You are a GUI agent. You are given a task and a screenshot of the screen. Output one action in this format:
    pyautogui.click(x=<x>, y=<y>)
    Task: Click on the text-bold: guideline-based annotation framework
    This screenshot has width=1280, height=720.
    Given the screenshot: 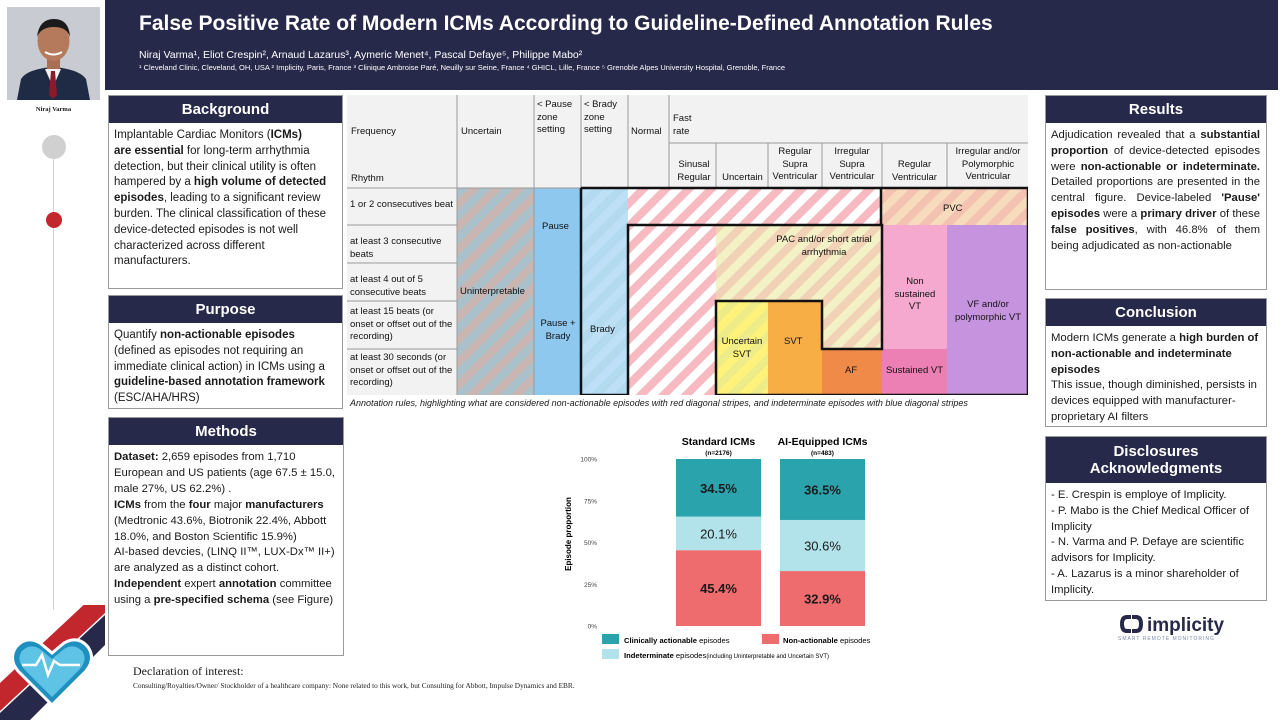 What is the action you would take?
    pyautogui.click(x=219, y=382)
    